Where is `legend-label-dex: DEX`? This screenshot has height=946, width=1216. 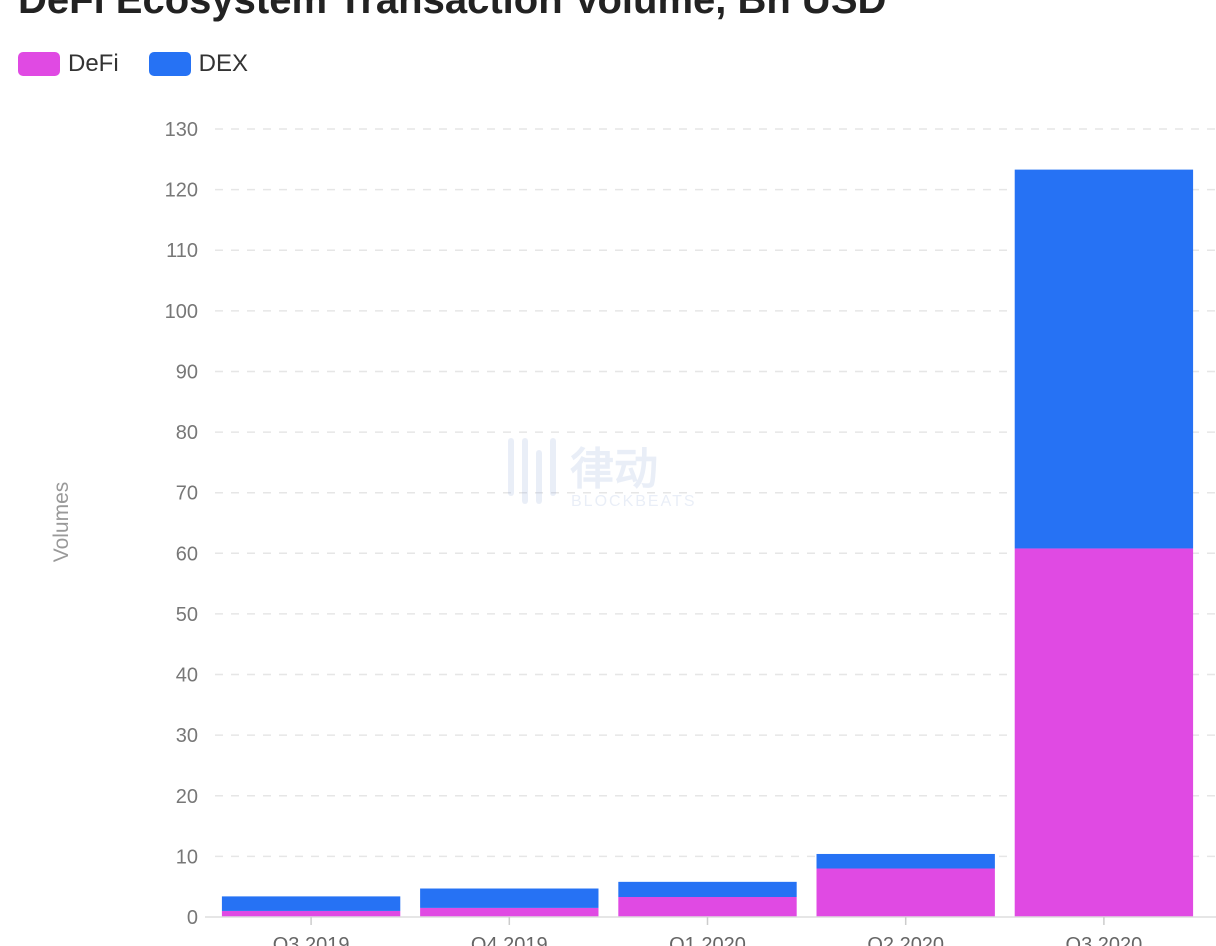 legend-label-dex: DEX is located at coordinates (223, 63).